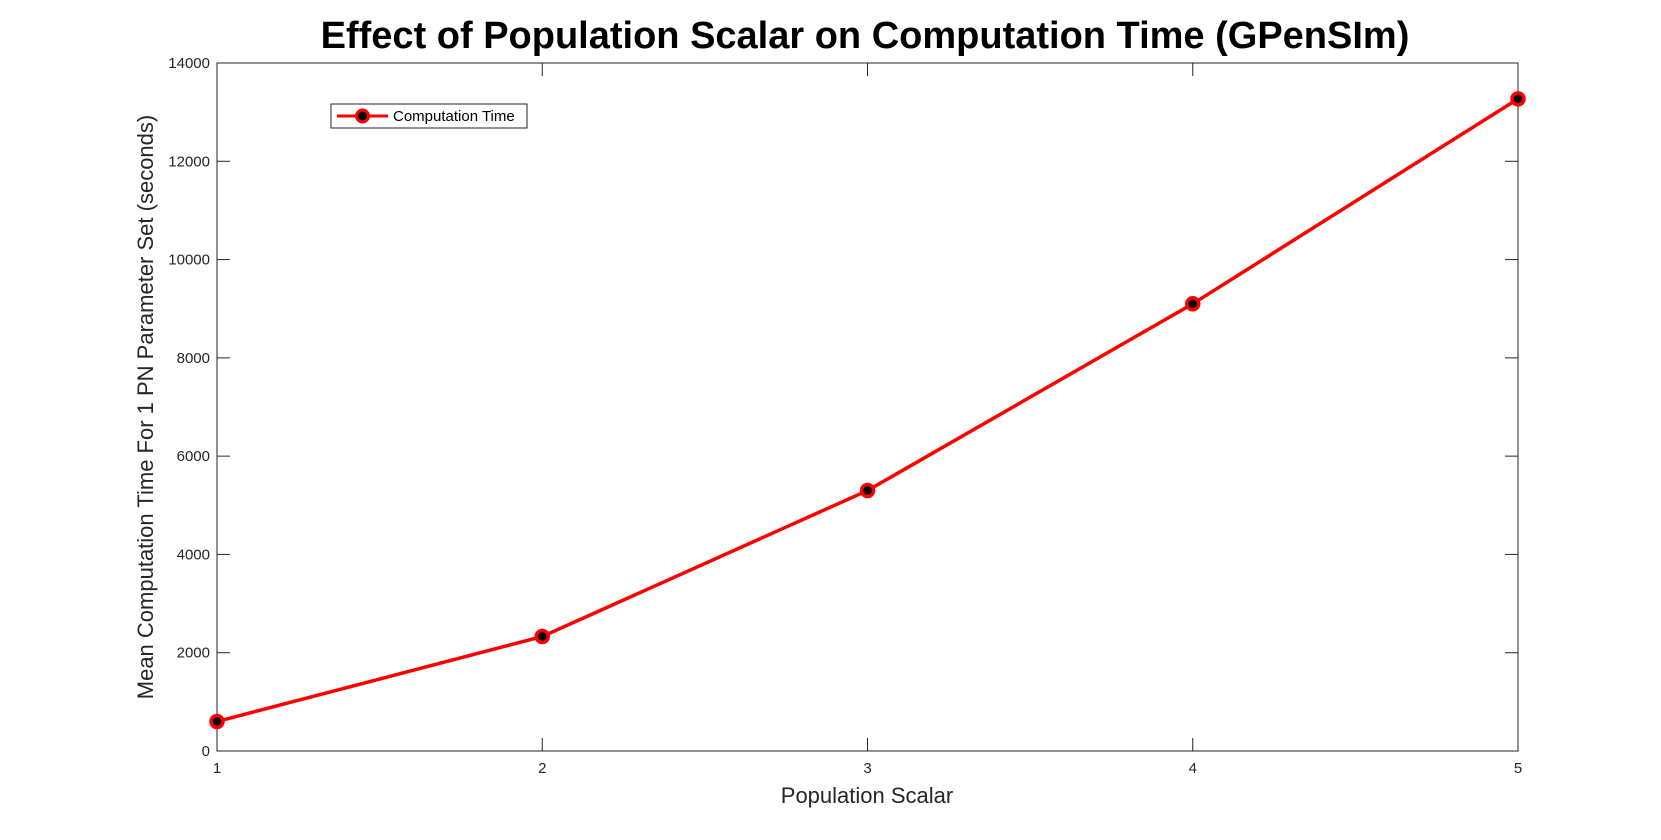  What do you see at coordinates (454, 116) in the screenshot?
I see `legend-label: Computation Time` at bounding box center [454, 116].